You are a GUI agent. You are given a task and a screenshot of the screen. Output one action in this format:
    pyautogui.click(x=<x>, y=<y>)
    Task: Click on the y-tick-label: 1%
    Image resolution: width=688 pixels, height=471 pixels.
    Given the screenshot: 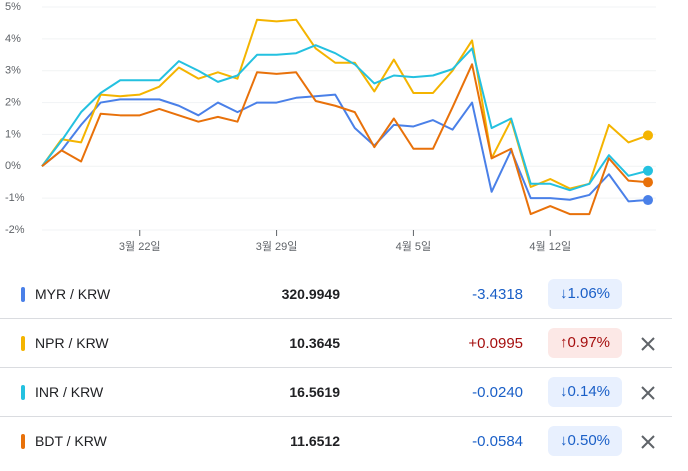 What is the action you would take?
    pyautogui.click(x=13, y=134)
    